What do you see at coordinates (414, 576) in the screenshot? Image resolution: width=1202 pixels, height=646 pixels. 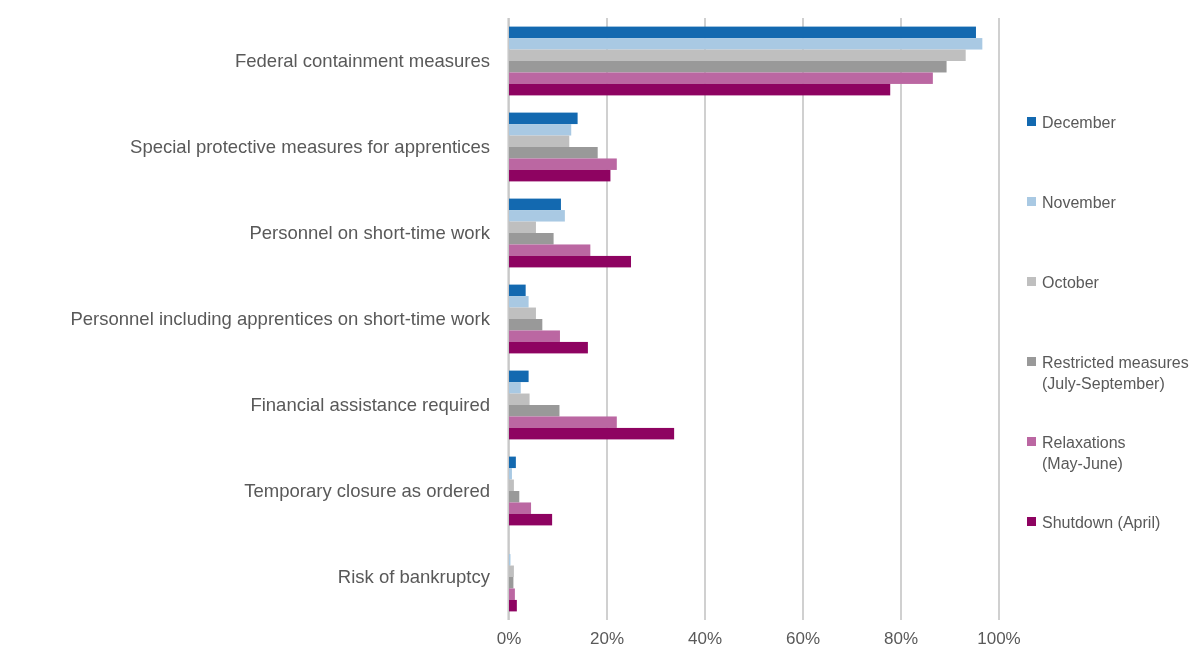 I see `y-tick-label: Risk of bankruptcy` at bounding box center [414, 576].